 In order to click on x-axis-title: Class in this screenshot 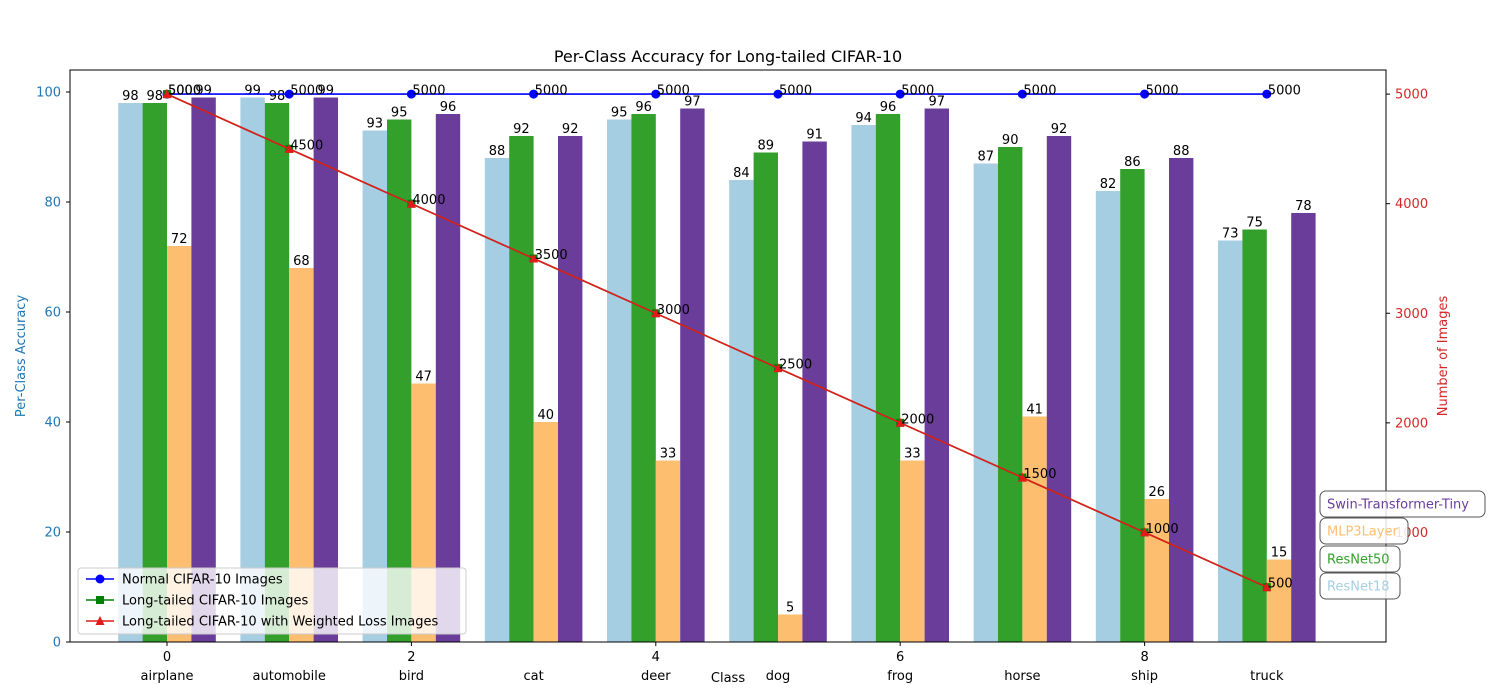, I will do `click(728, 678)`.